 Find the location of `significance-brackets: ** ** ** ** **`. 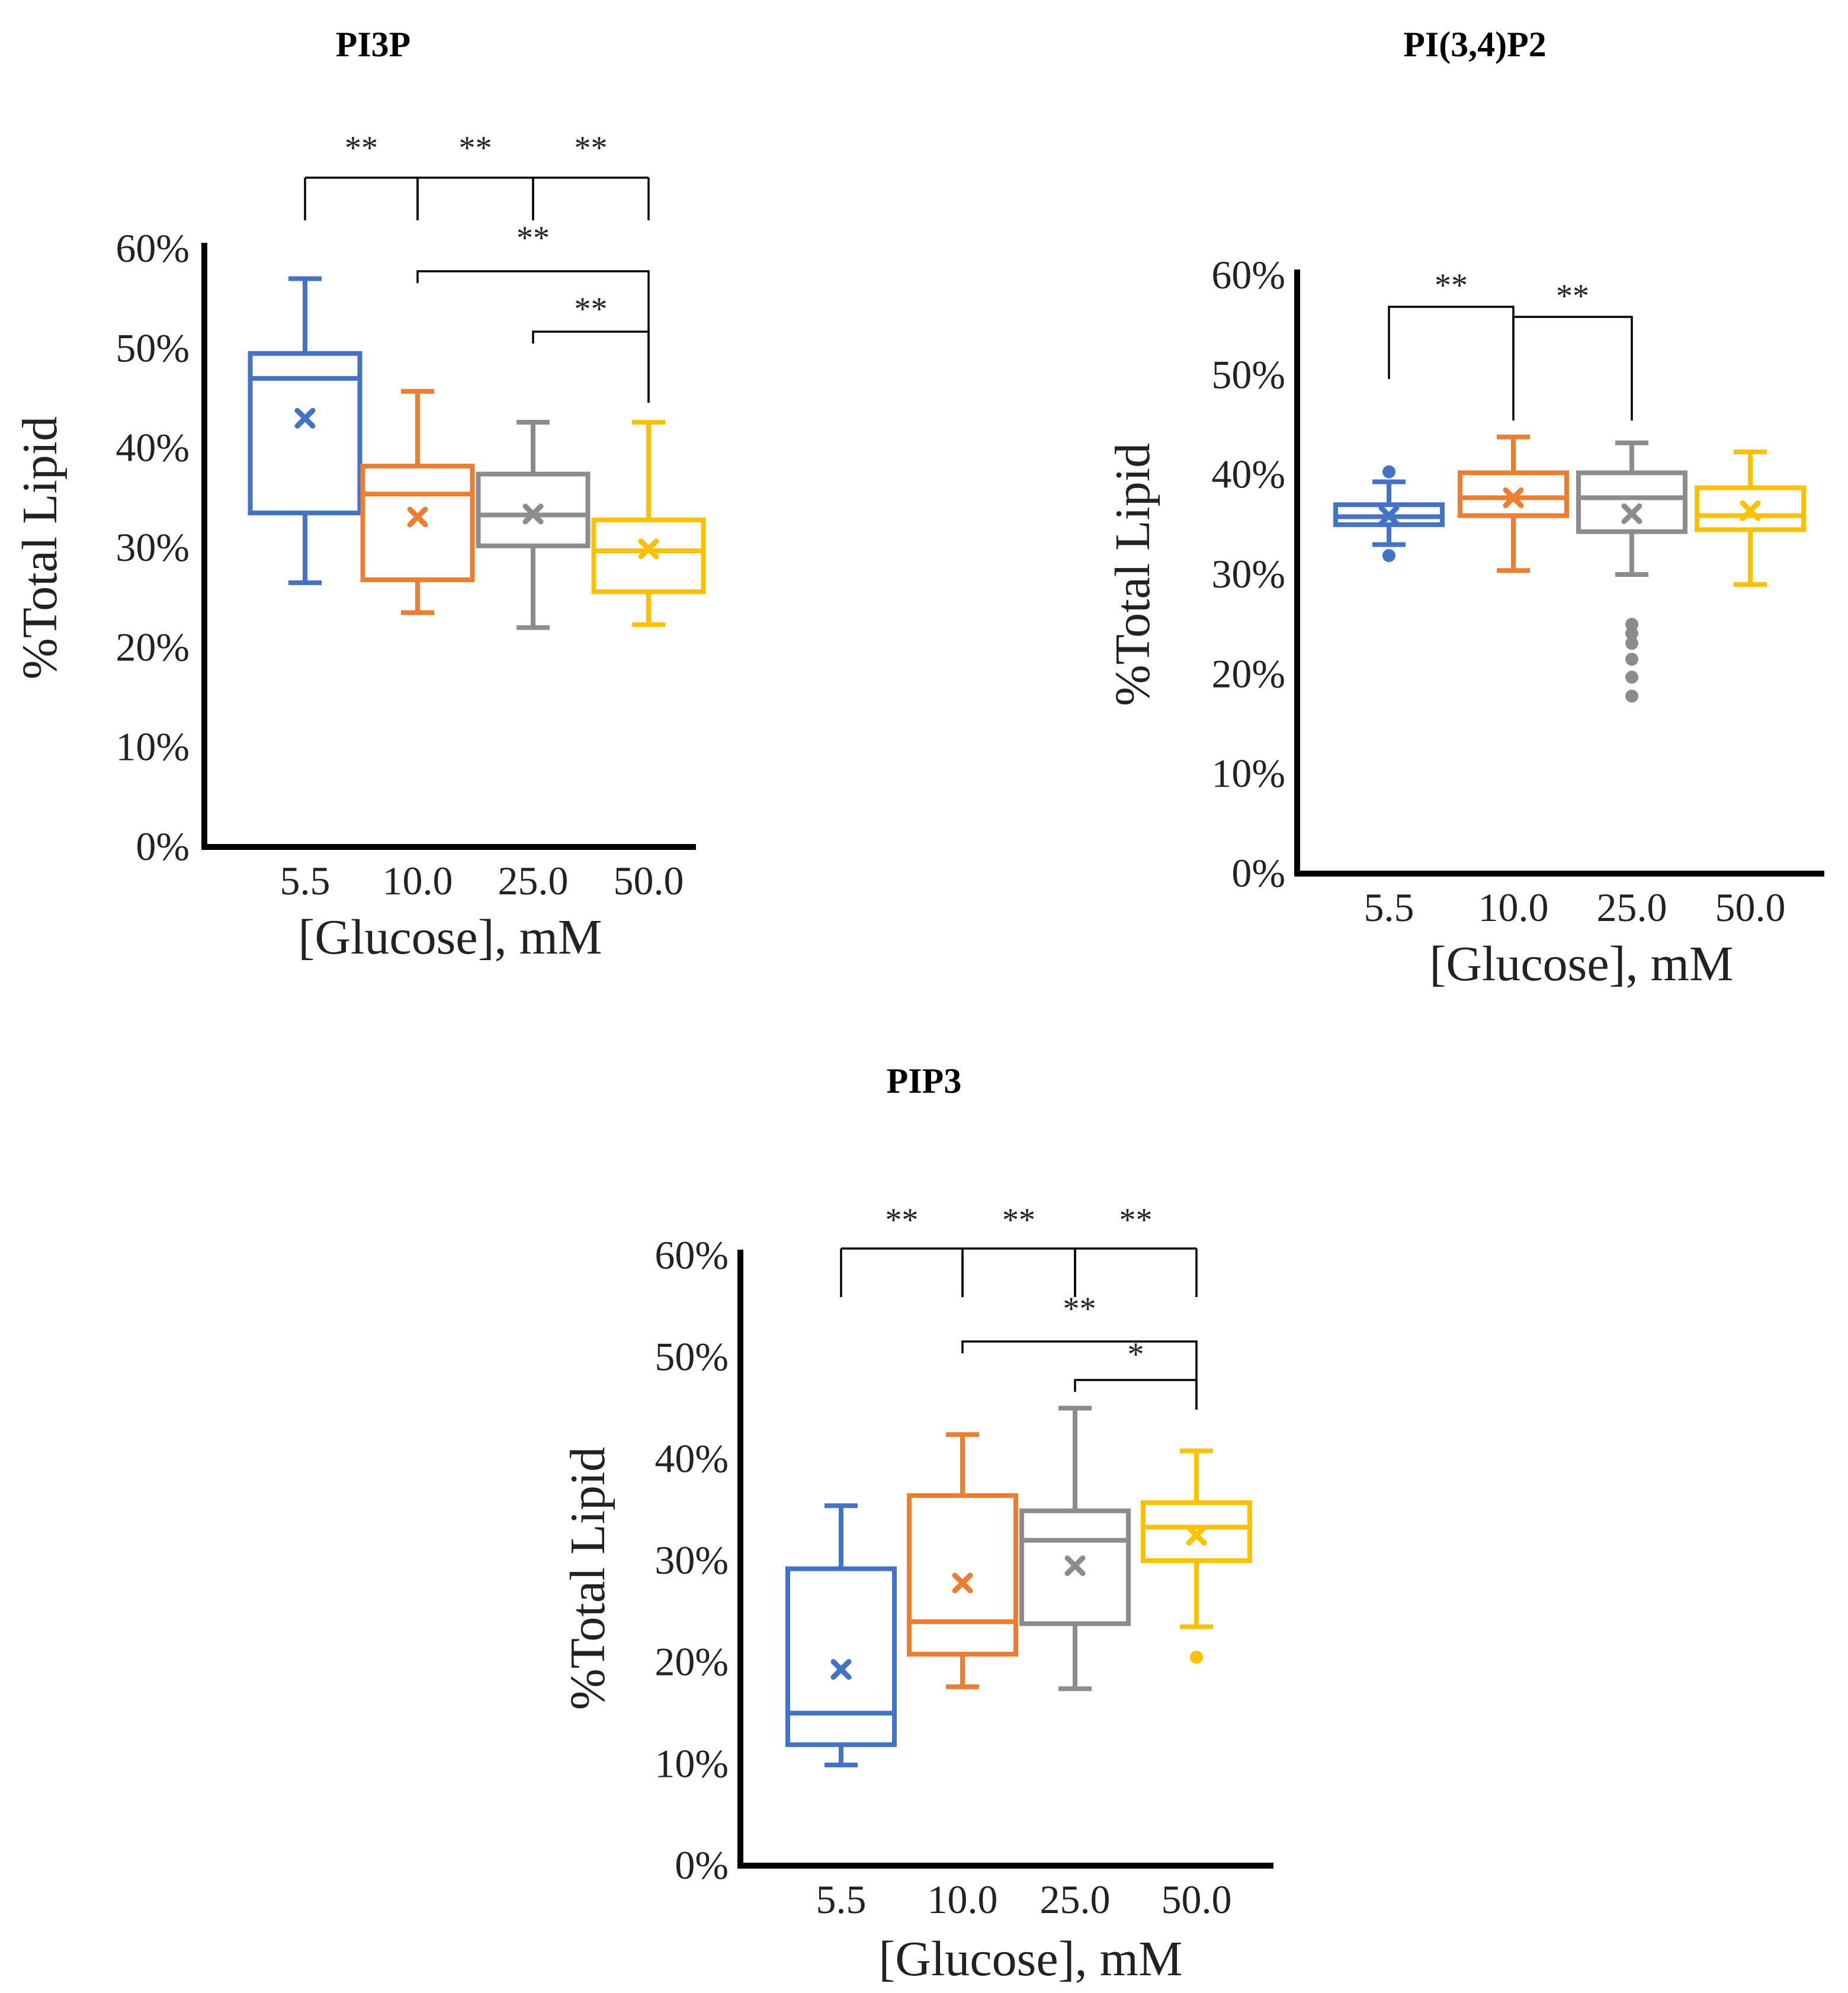

significance-brackets: ** ** ** ** ** is located at coordinates (477, 266).